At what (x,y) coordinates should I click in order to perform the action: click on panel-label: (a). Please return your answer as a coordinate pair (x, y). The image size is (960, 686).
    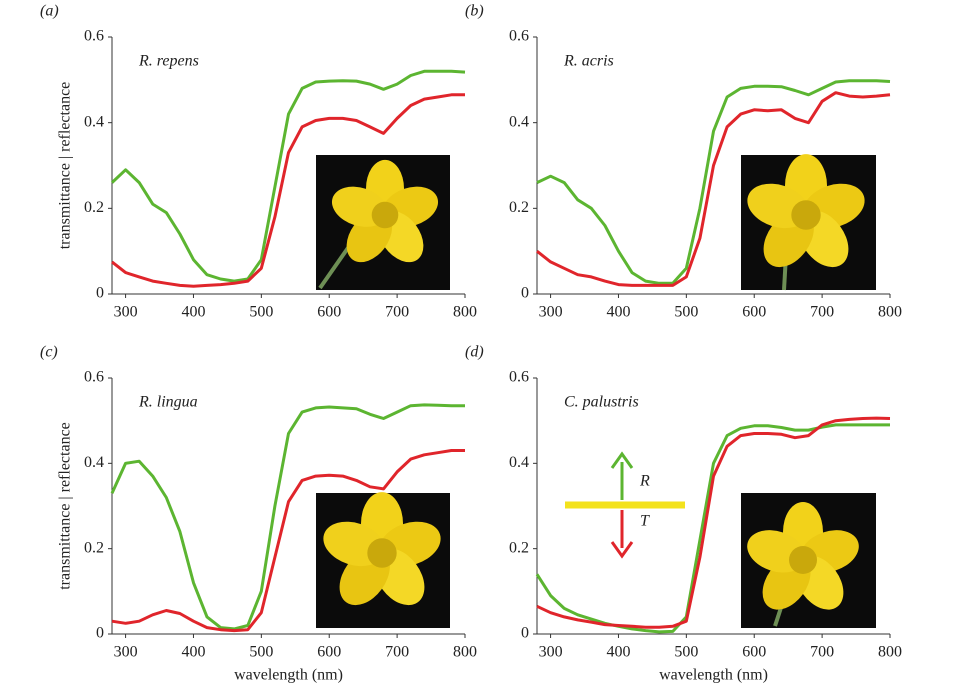
    Looking at the image, I should click on (49, 11).